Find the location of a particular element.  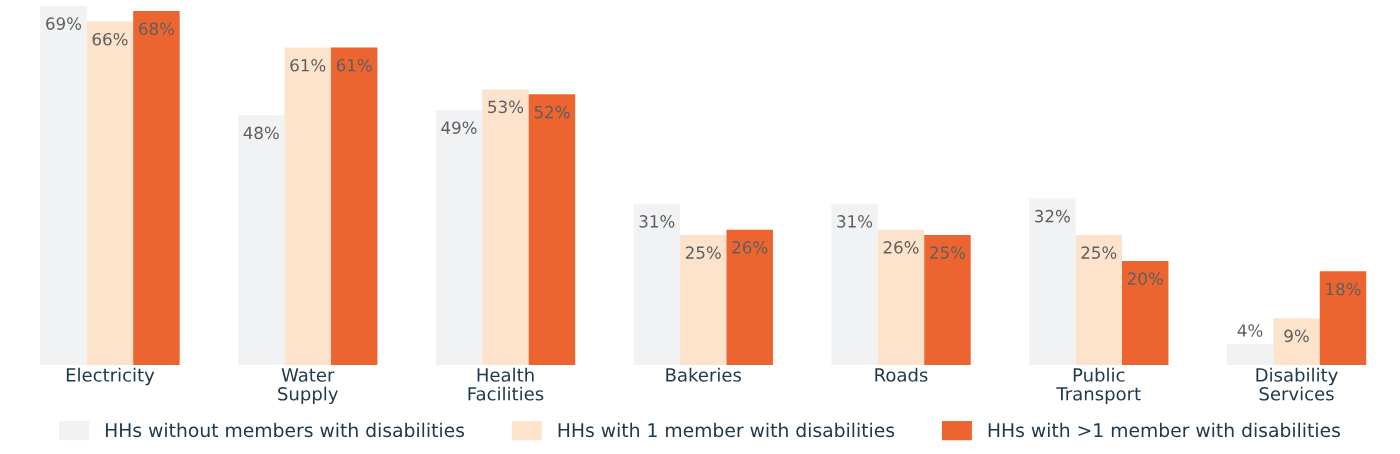

x-tick-label: Electricity is located at coordinates (110, 376).